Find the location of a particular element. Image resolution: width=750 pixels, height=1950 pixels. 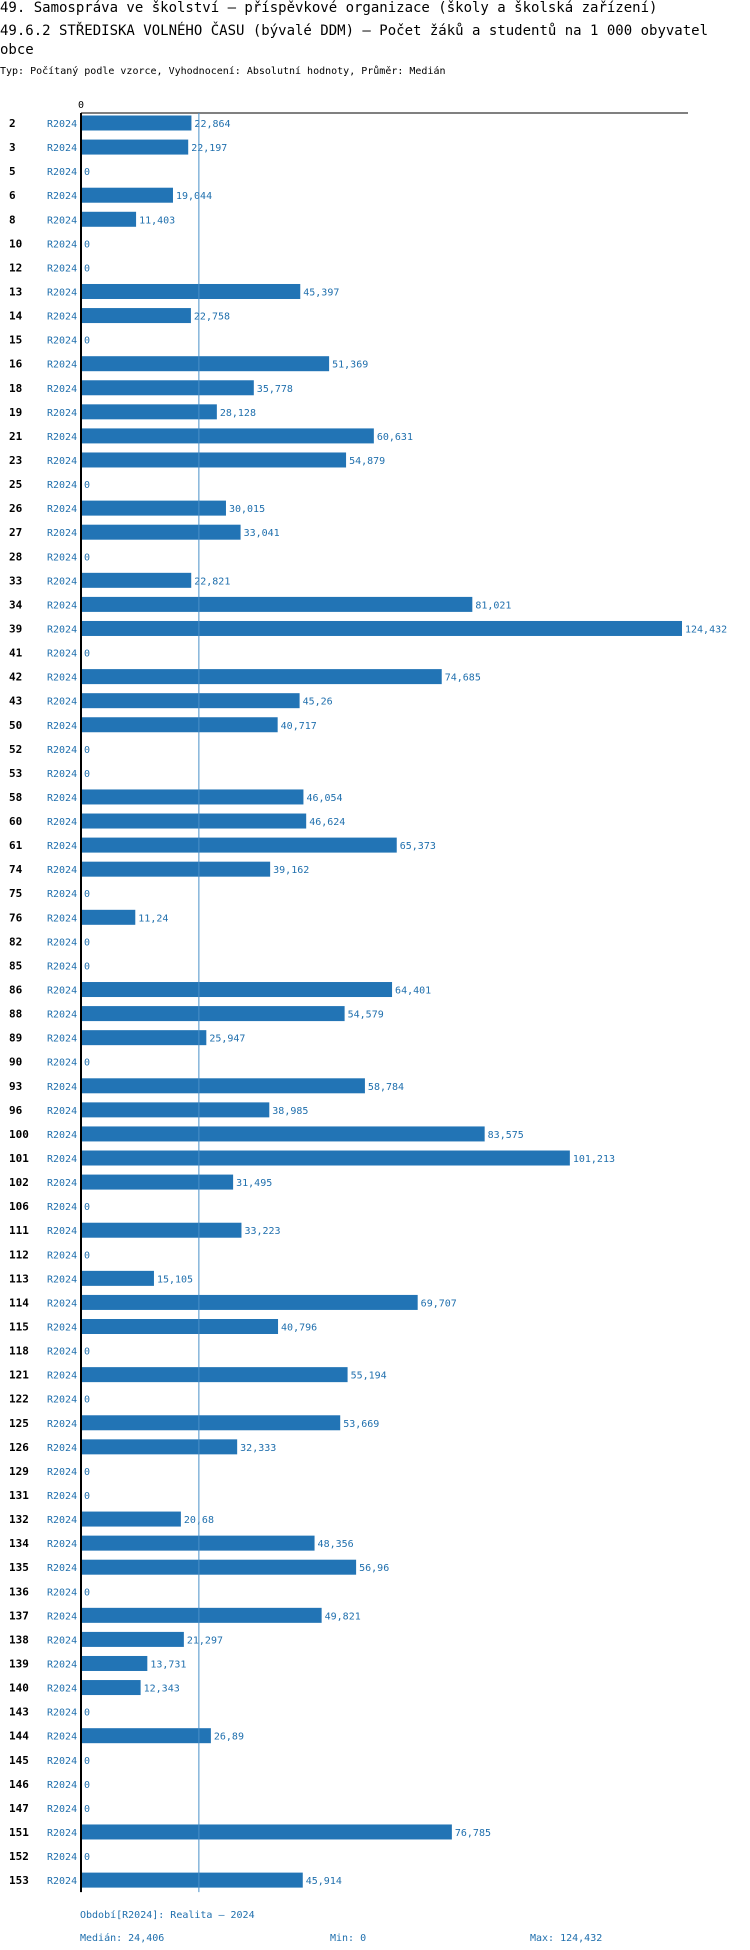

value-label: 56,96 is located at coordinates (374, 1568).